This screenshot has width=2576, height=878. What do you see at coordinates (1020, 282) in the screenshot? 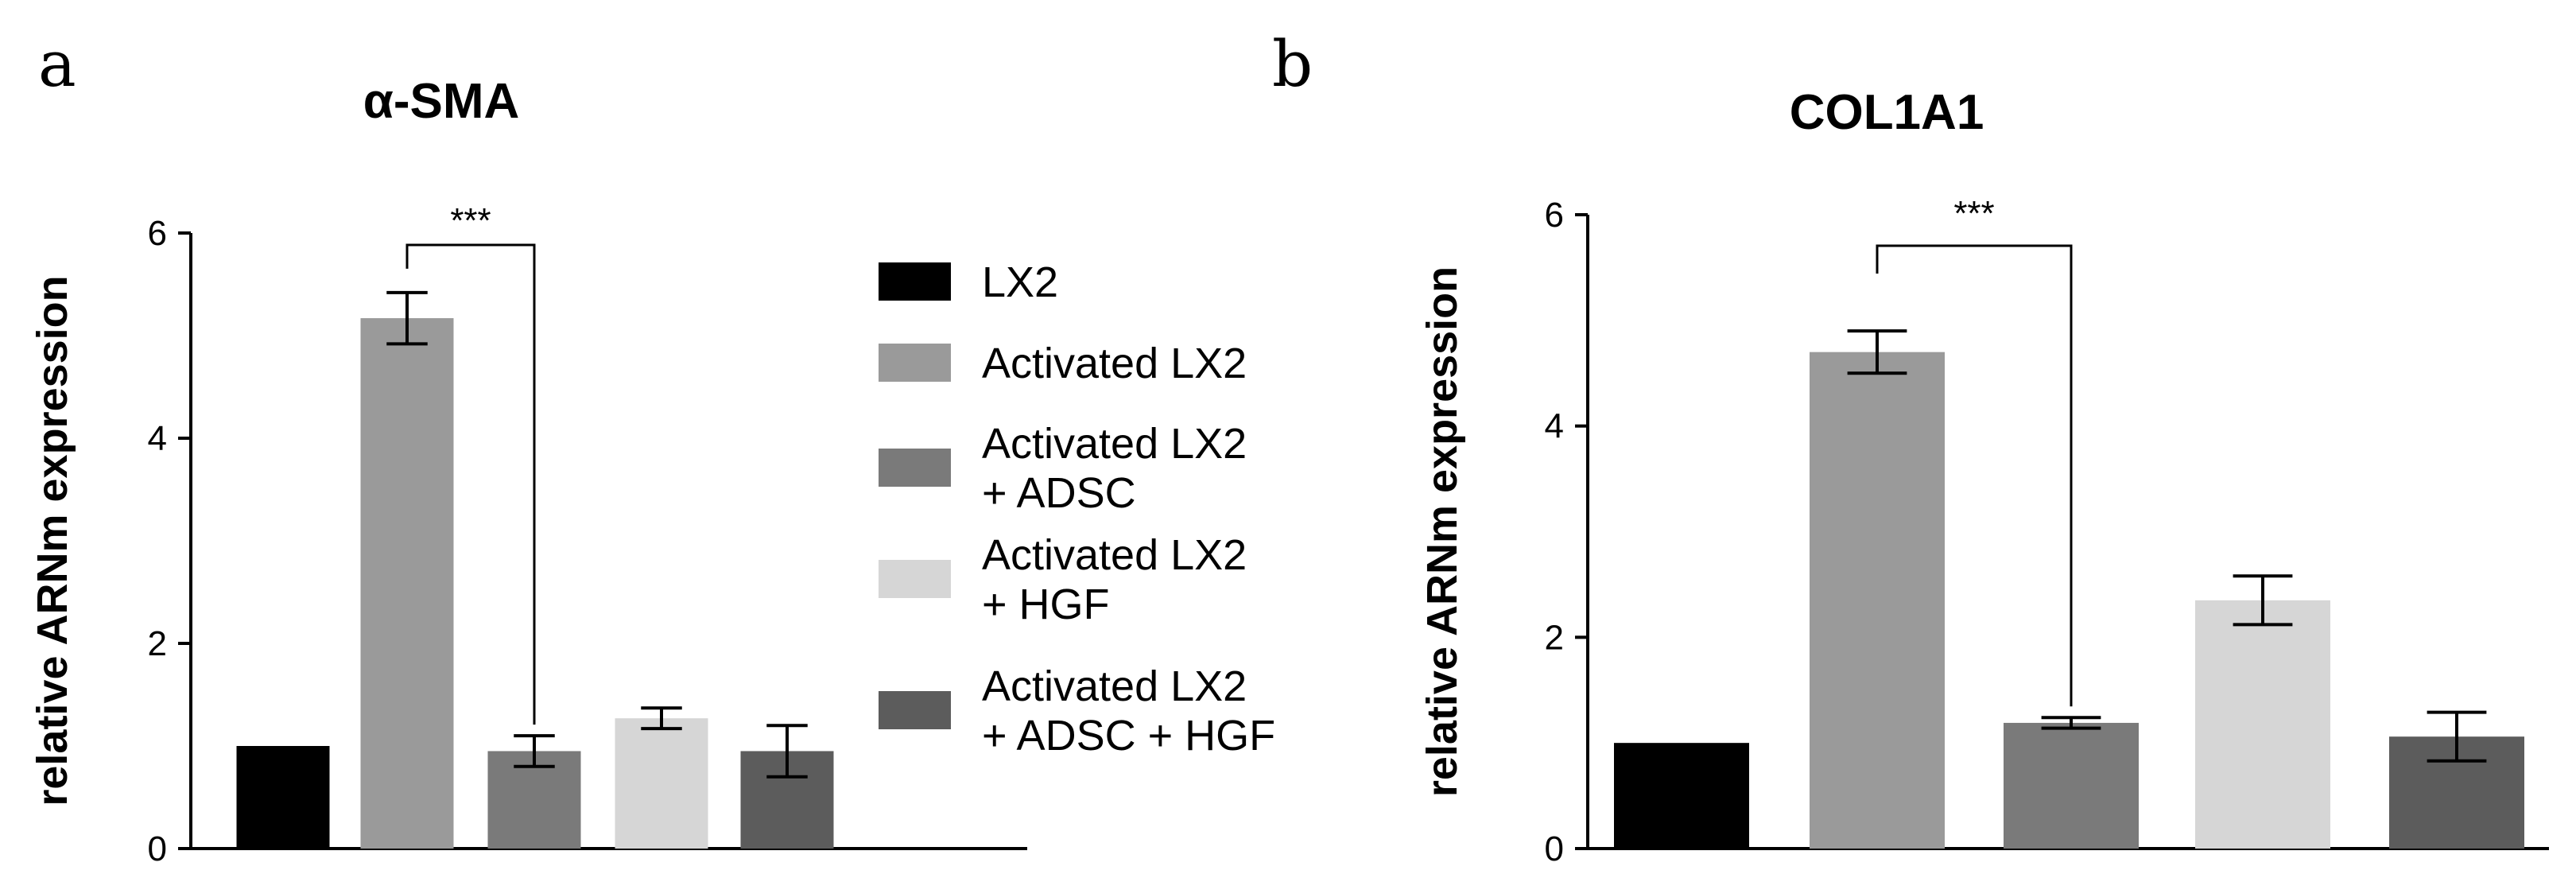
I see `legend-label: LX2` at bounding box center [1020, 282].